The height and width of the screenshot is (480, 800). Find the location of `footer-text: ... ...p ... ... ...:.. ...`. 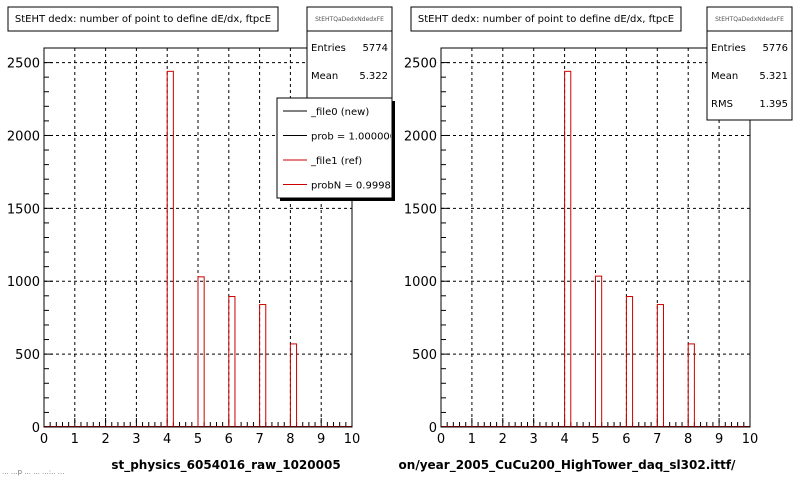

footer-text: ... ...p ... ... ...:.. ... is located at coordinates (33, 472).